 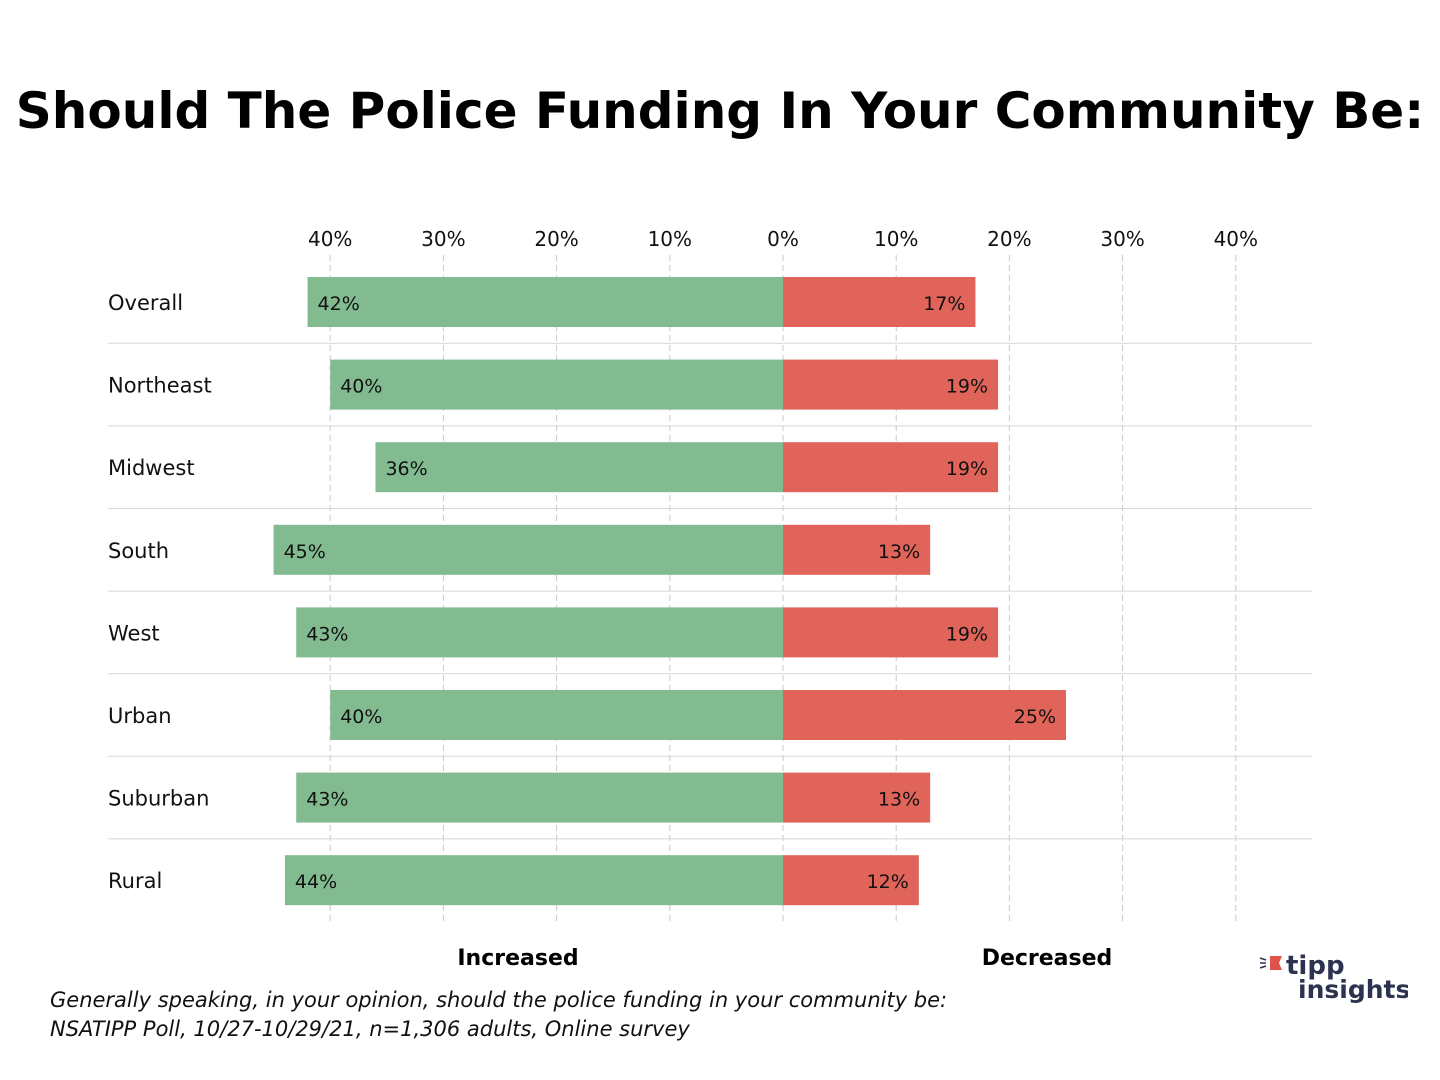 I want to click on data-label-increased: 45%, so click(x=305, y=552).